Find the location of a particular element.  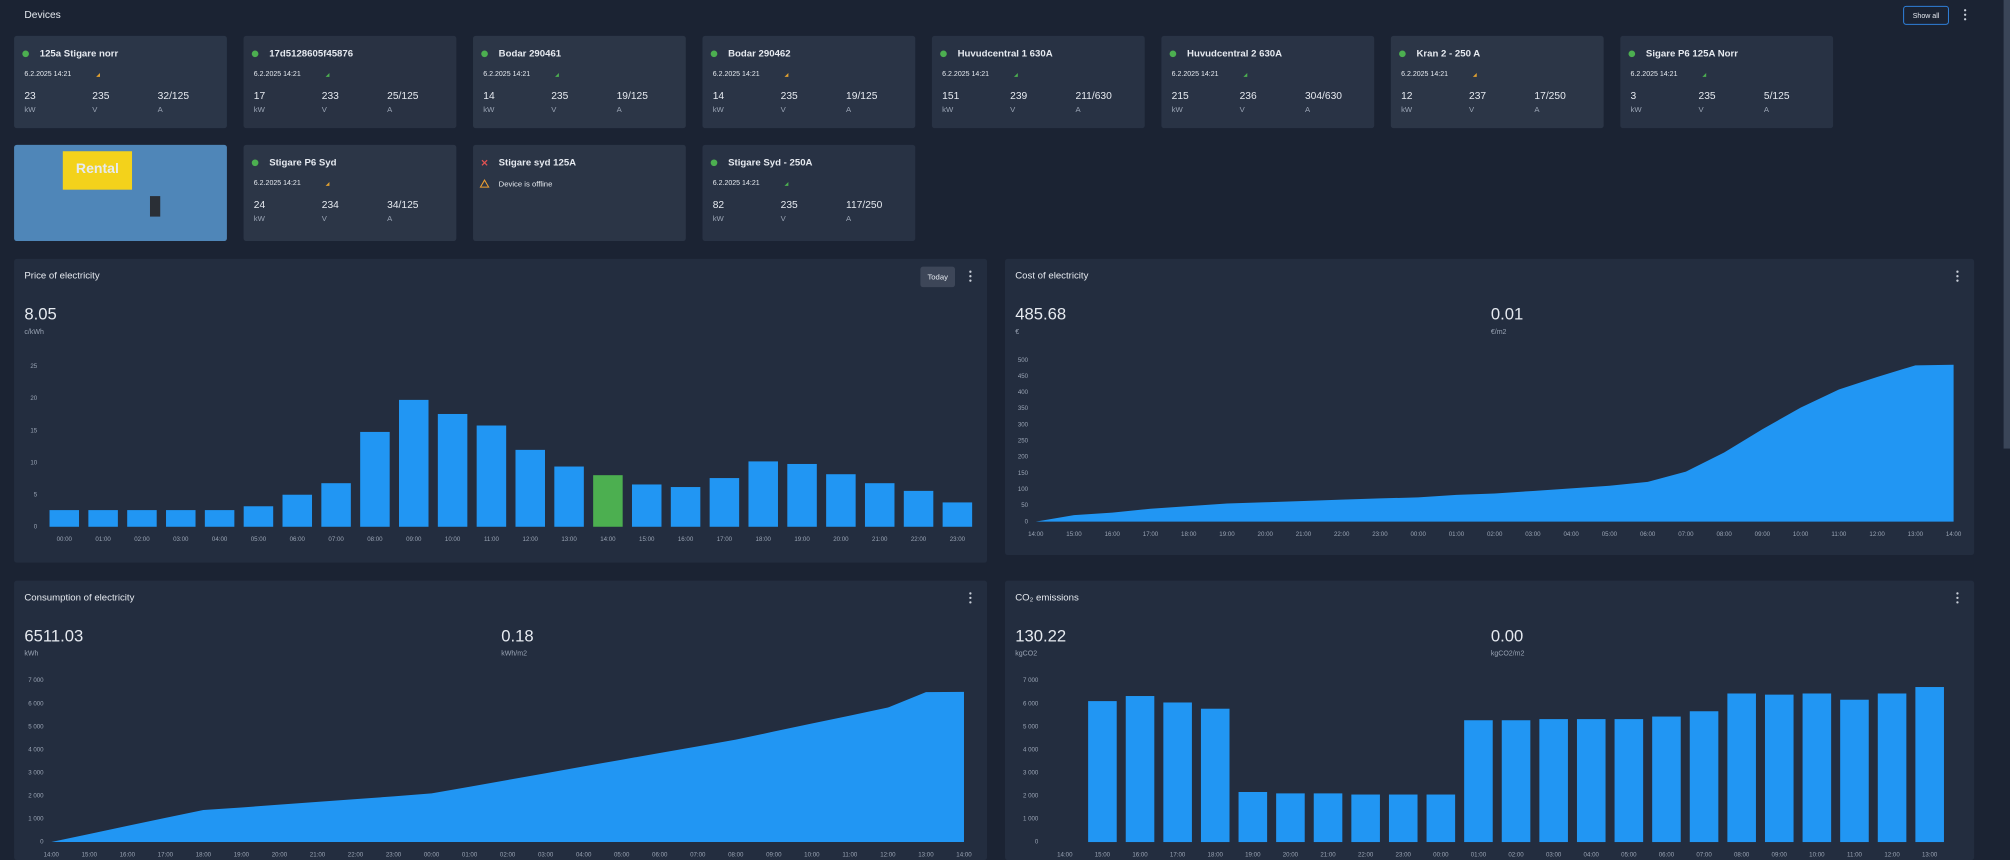

x-tick-label: 20:00 is located at coordinates (841, 539).